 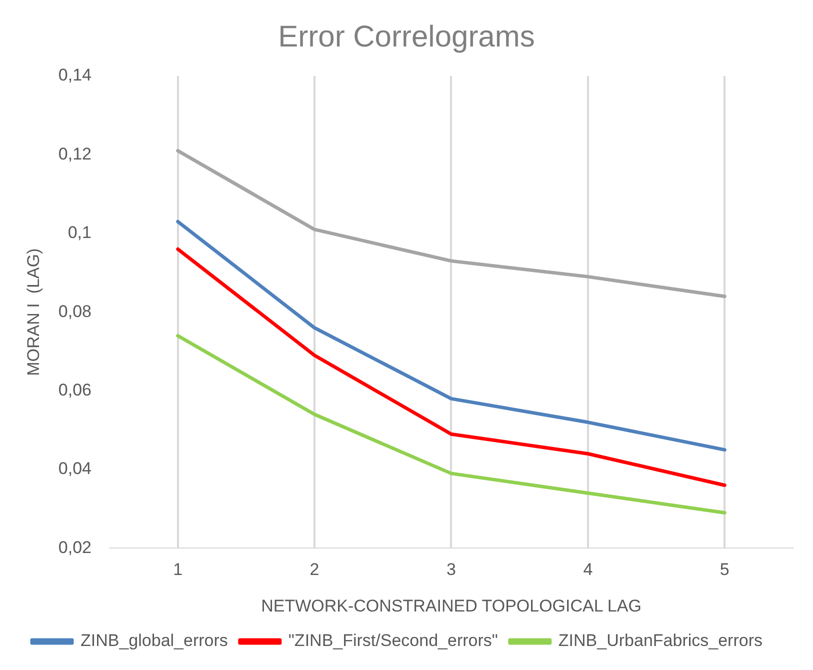 What do you see at coordinates (393, 640) in the screenshot?
I see `legend-label: "ZINB_First/Second_errors"` at bounding box center [393, 640].